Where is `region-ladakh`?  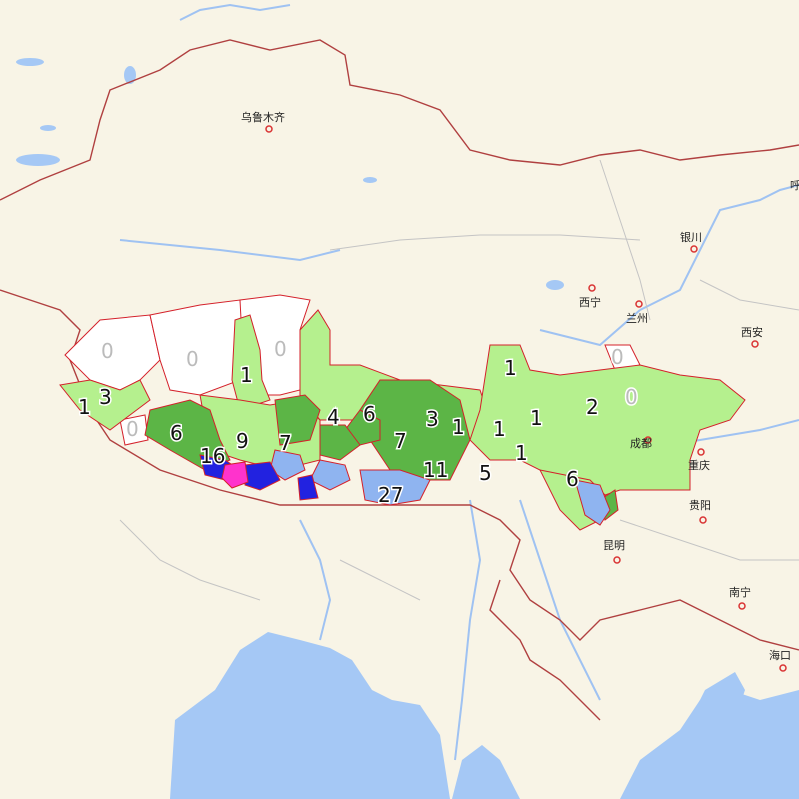 region-ladakh is located at coordinates (105, 405).